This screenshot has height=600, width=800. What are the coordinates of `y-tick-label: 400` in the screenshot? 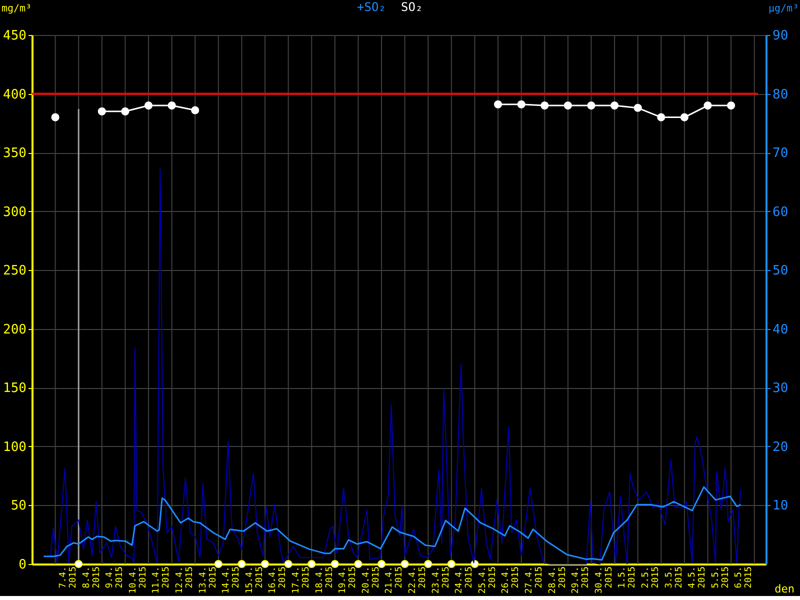 It's located at (14, 94).